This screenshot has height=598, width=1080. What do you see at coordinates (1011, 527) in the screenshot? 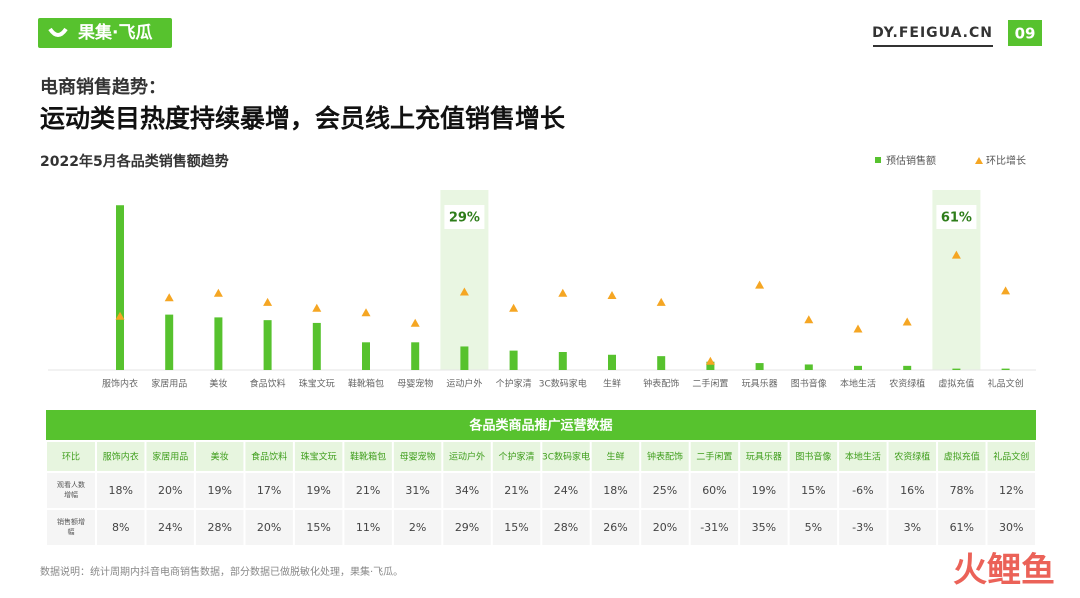
I see `cell-text: 30%` at bounding box center [1011, 527].